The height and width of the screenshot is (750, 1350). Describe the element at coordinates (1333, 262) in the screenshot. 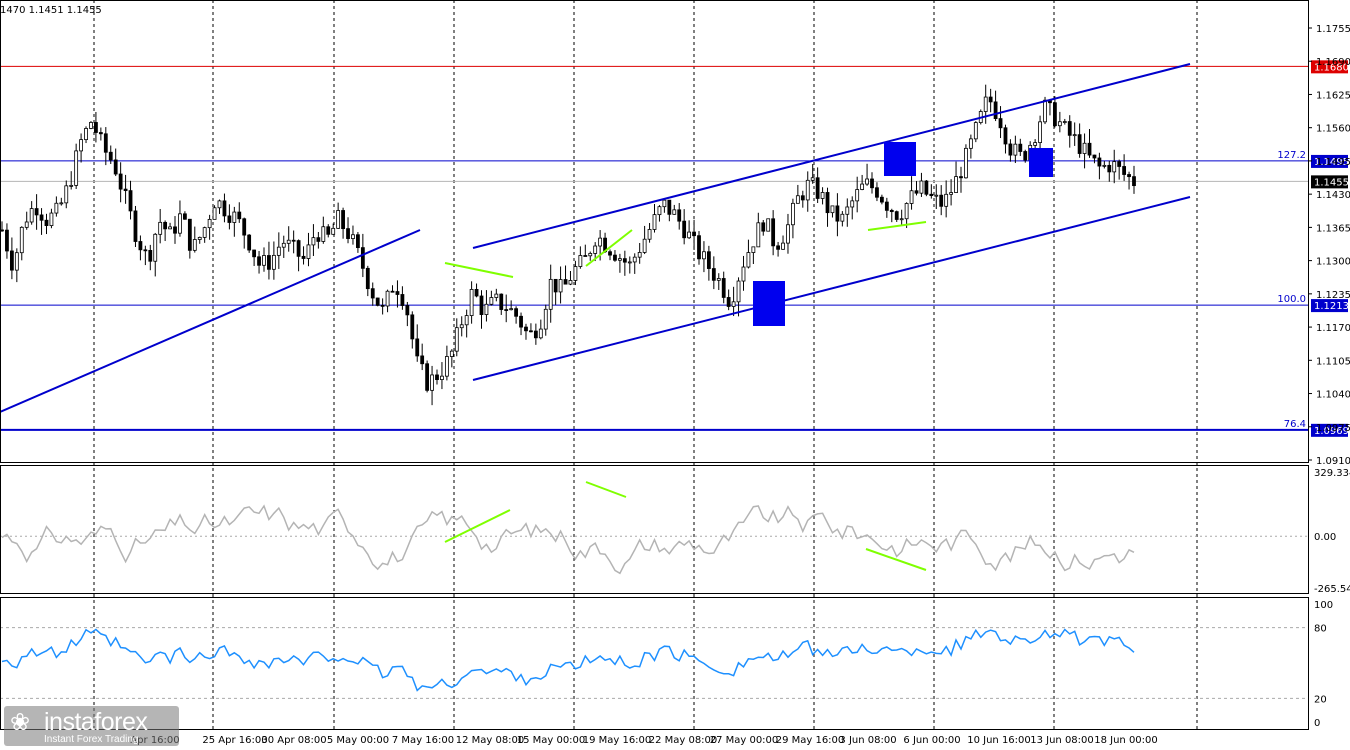

I see `price-tick-label: 1.1300` at that location.